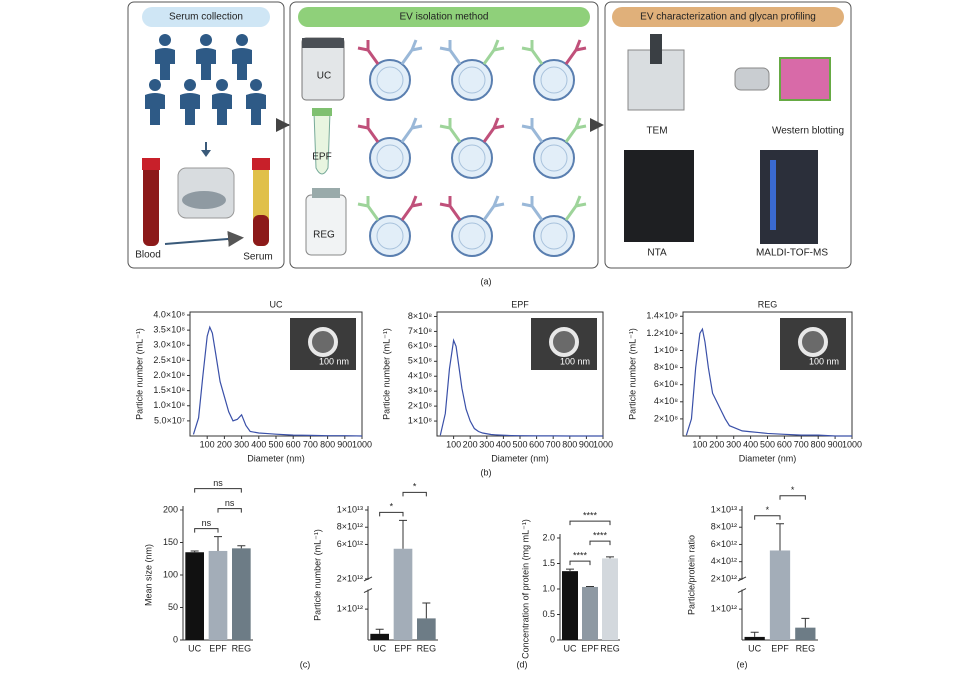  What do you see at coordinates (169, 390) in the screenshot?
I see `y-tick-label: 1.5×10⁸` at bounding box center [169, 390].